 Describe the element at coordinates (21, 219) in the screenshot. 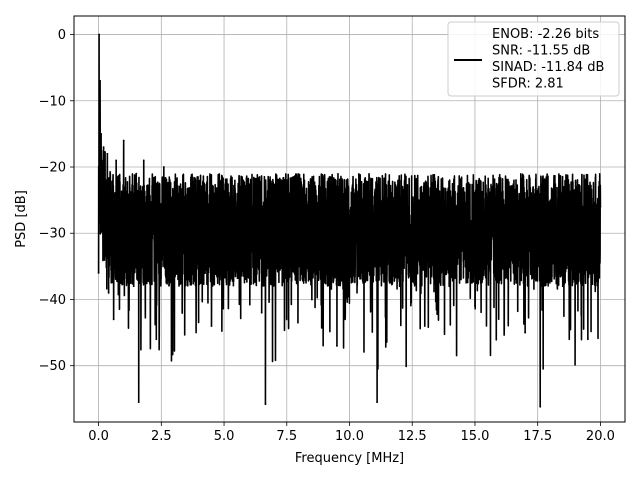

I see `y-axis-label: PSD [dB]` at that location.